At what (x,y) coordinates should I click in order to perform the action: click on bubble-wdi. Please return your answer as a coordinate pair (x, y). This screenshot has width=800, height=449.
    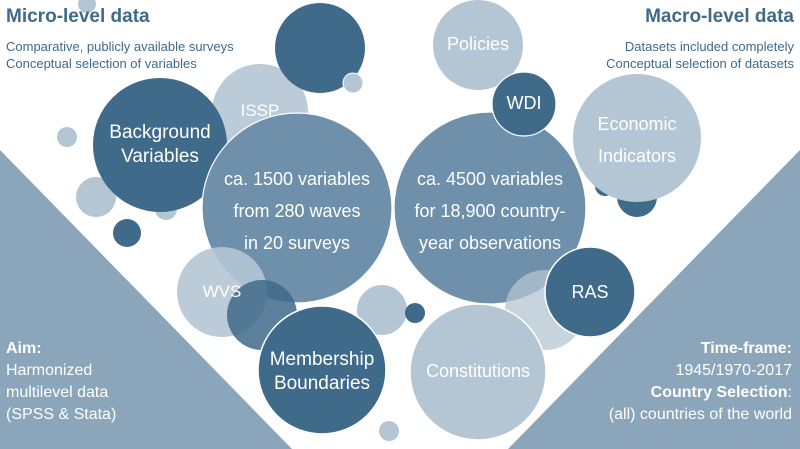
    Looking at the image, I should click on (524, 104).